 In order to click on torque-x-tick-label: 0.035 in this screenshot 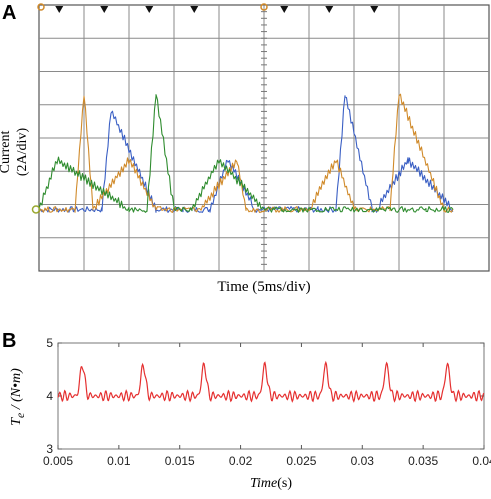, I will do `click(423, 461)`.